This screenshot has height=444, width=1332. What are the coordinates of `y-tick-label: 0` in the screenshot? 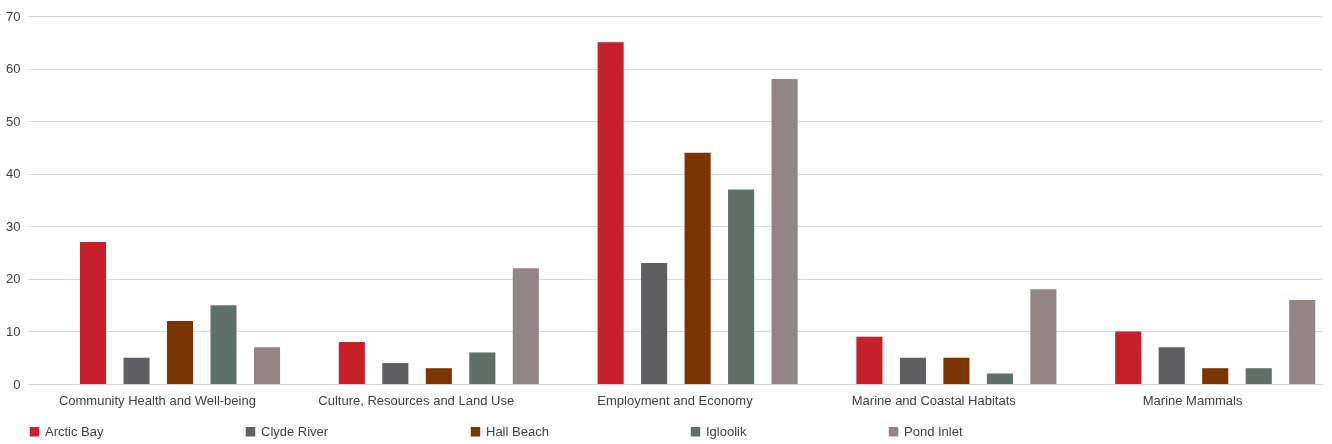 It's located at (17, 384).